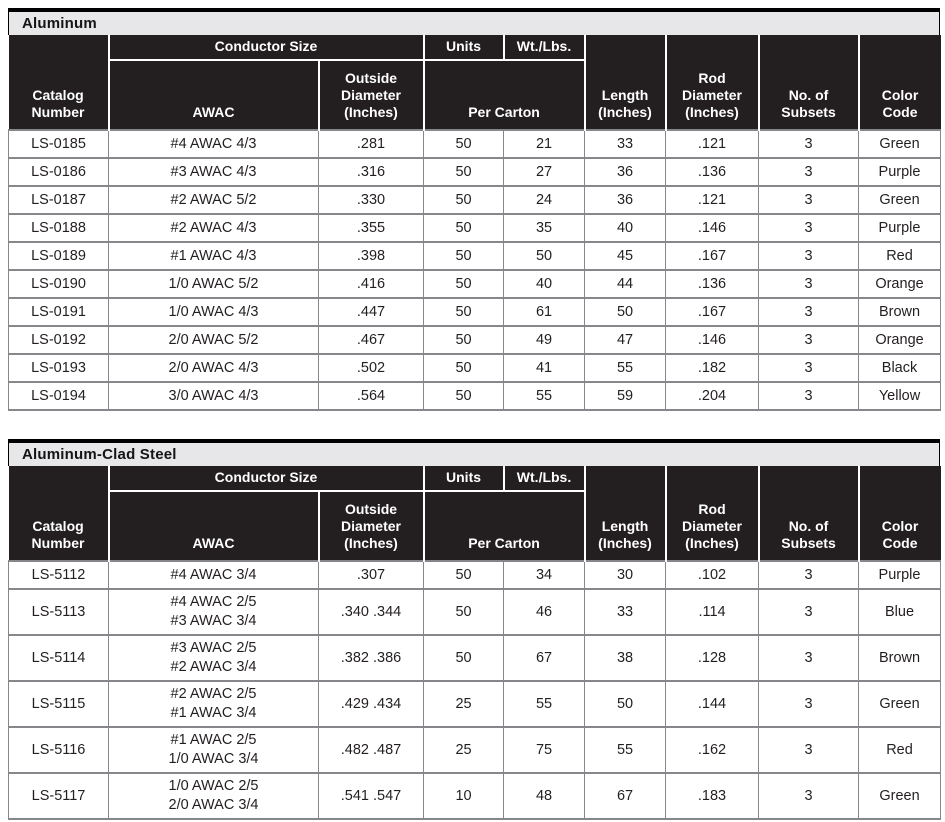 This screenshot has width=945, height=822. What do you see at coordinates (712, 144) in the screenshot?
I see `rod-diameter-cell: .121` at bounding box center [712, 144].